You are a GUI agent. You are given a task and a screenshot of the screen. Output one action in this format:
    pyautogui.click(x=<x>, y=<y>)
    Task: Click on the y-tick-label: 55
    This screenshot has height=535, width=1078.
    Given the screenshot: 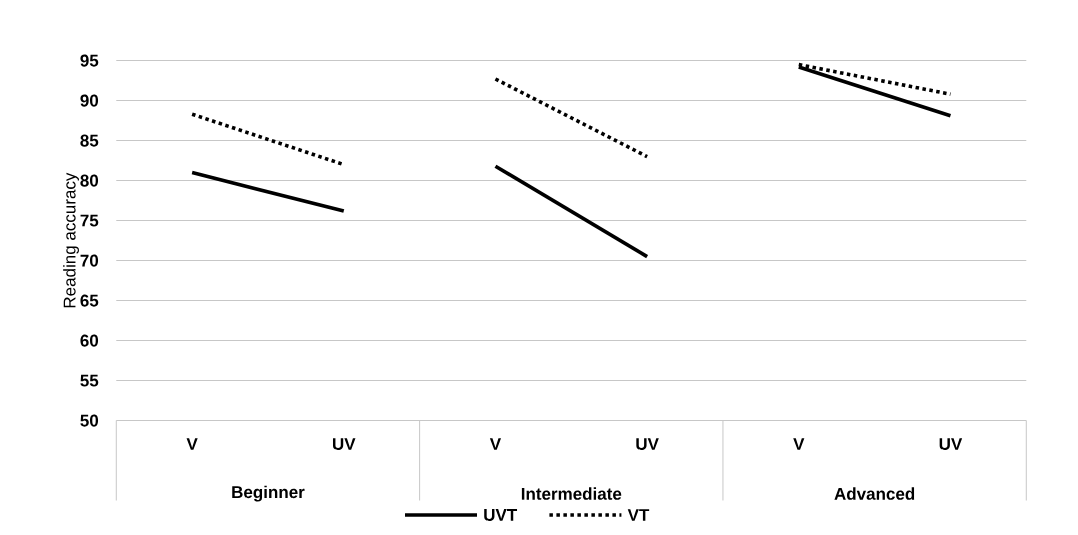 What is the action you would take?
    pyautogui.click(x=89, y=380)
    